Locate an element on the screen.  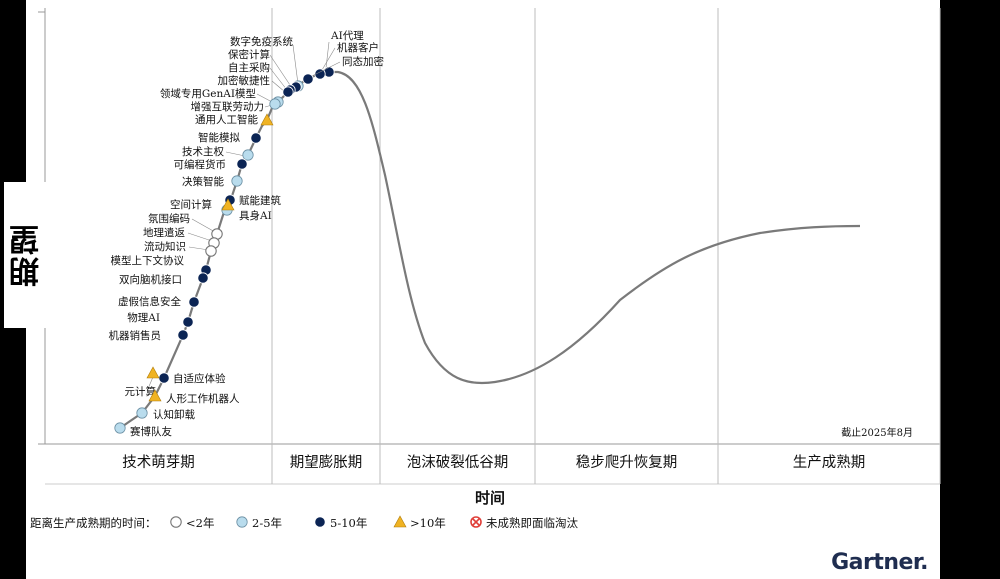
y-axis-label-box: 期望 is located at coordinates (28, 255).